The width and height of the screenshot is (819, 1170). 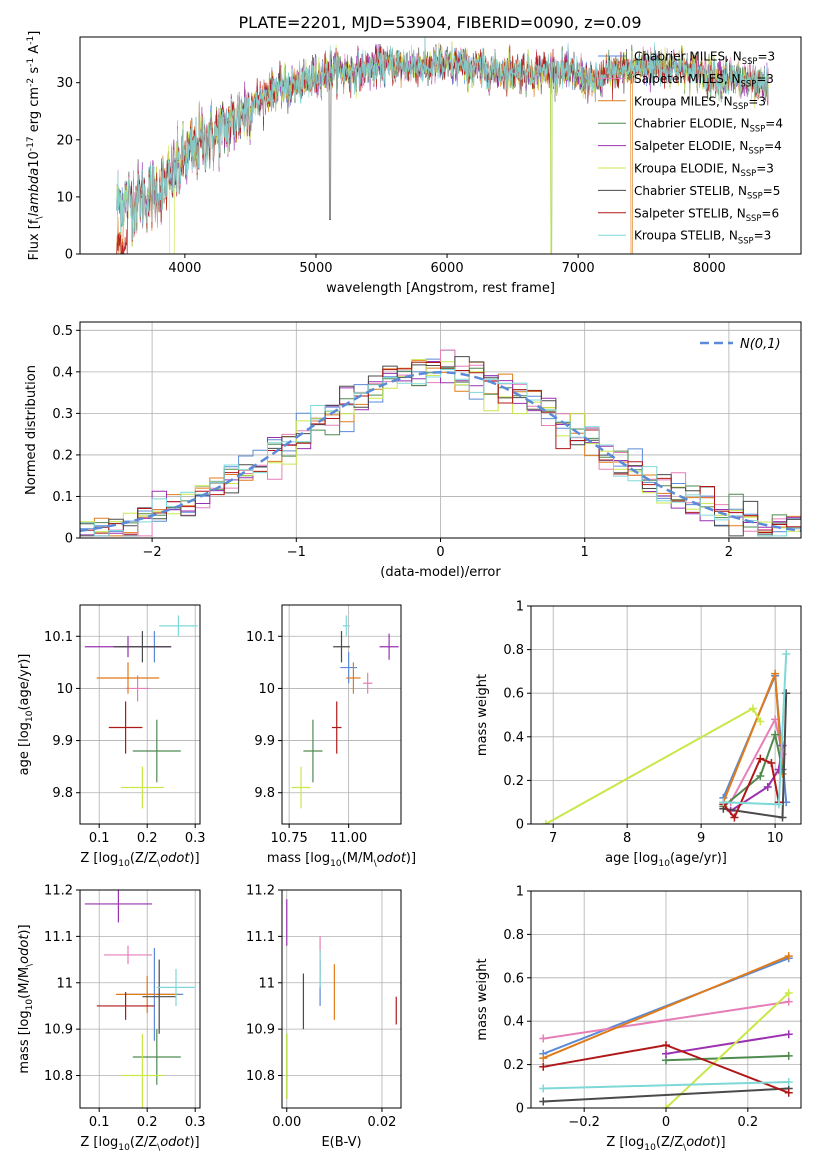 What do you see at coordinates (709, 268) in the screenshot?
I see `x-tick-label: 8000` at bounding box center [709, 268].